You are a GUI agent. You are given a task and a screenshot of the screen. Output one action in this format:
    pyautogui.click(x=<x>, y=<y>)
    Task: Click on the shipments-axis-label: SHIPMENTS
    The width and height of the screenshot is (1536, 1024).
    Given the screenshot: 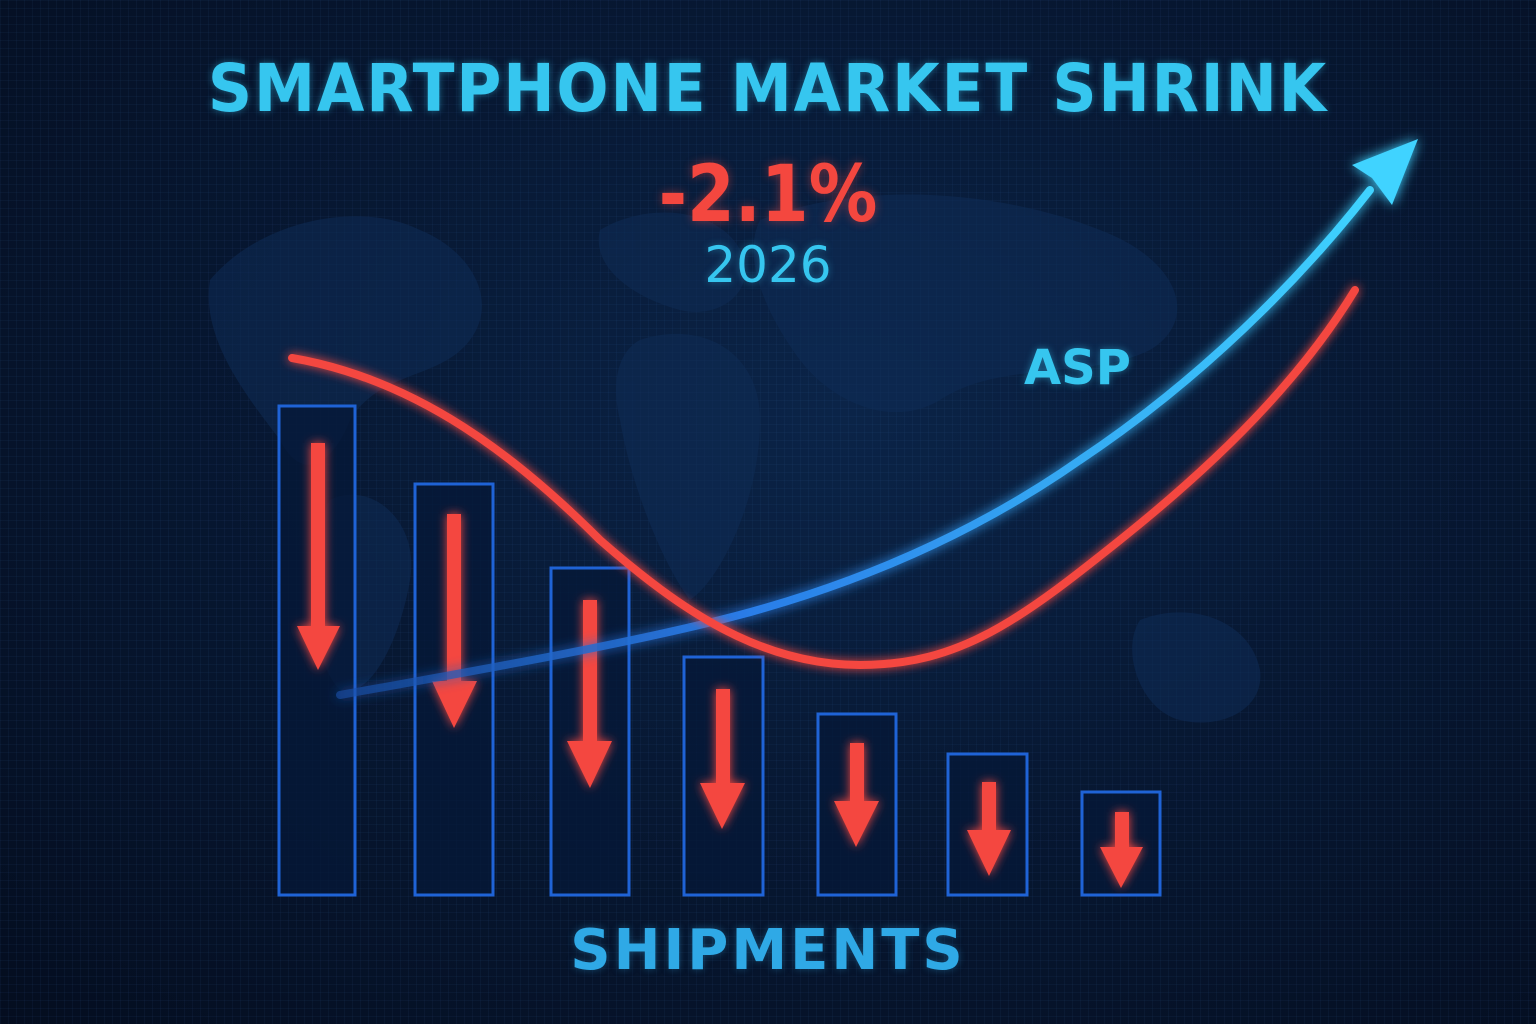 What is the action you would take?
    pyautogui.click(x=768, y=950)
    